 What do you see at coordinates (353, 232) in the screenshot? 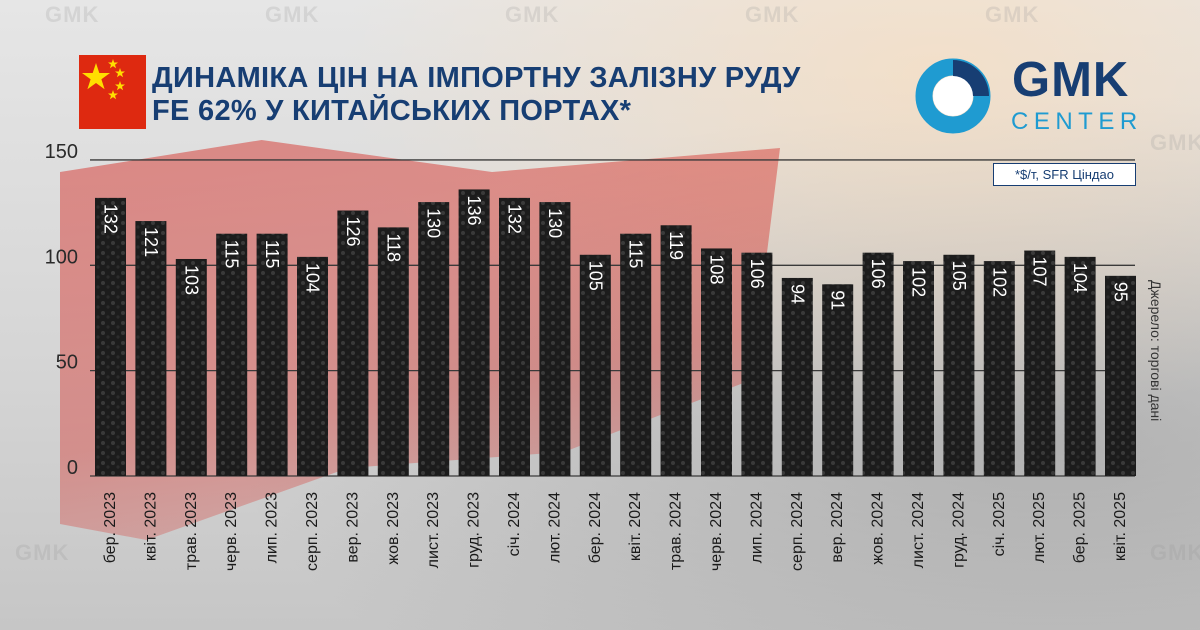
I see `bar-value-label: 126` at bounding box center [353, 232].